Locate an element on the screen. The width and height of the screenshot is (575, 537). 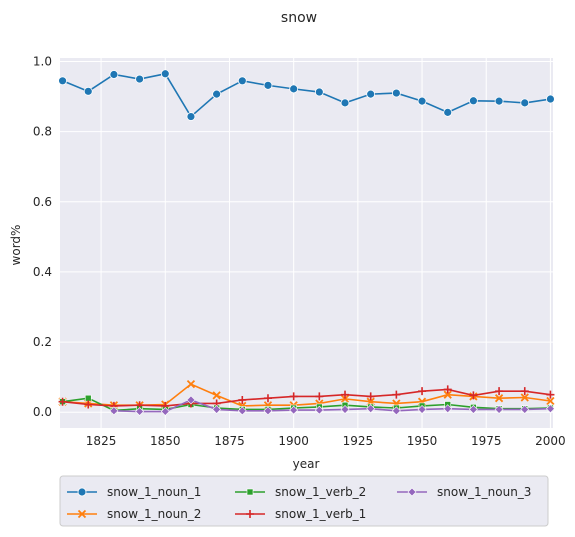
legend-label: snow_1_verb_2 is located at coordinates (320, 492).